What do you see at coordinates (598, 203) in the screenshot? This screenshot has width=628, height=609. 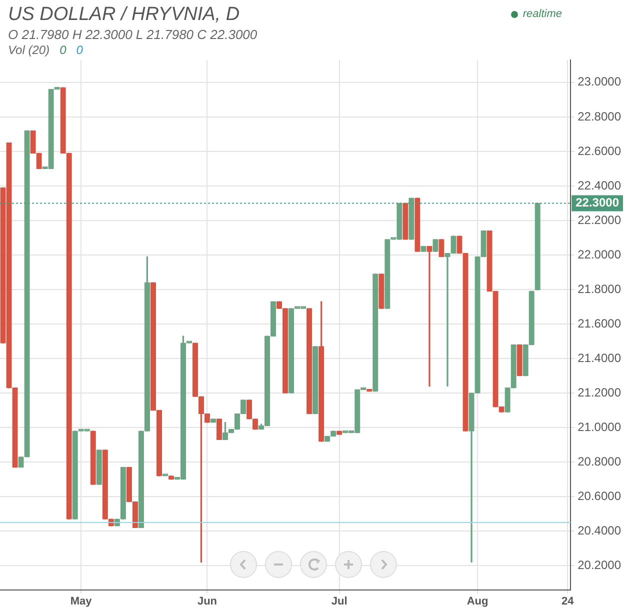 I see `ref-line-label: 22.3000` at bounding box center [598, 203].